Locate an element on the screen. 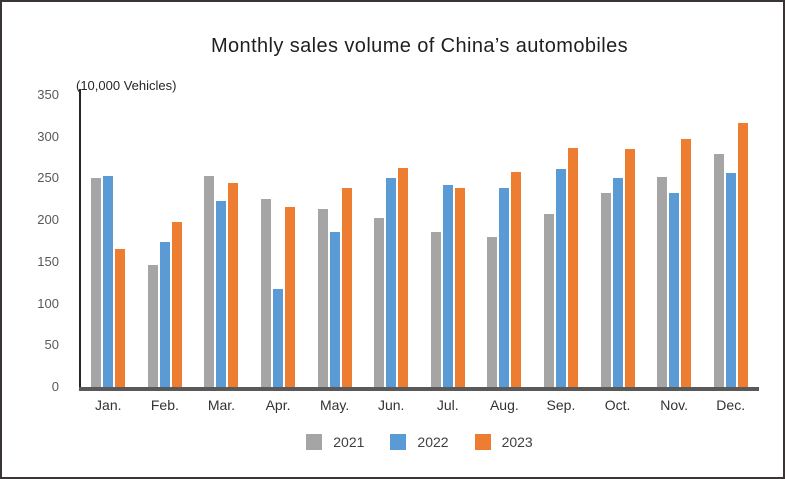  x-axis-label-may: May. is located at coordinates (334, 405).